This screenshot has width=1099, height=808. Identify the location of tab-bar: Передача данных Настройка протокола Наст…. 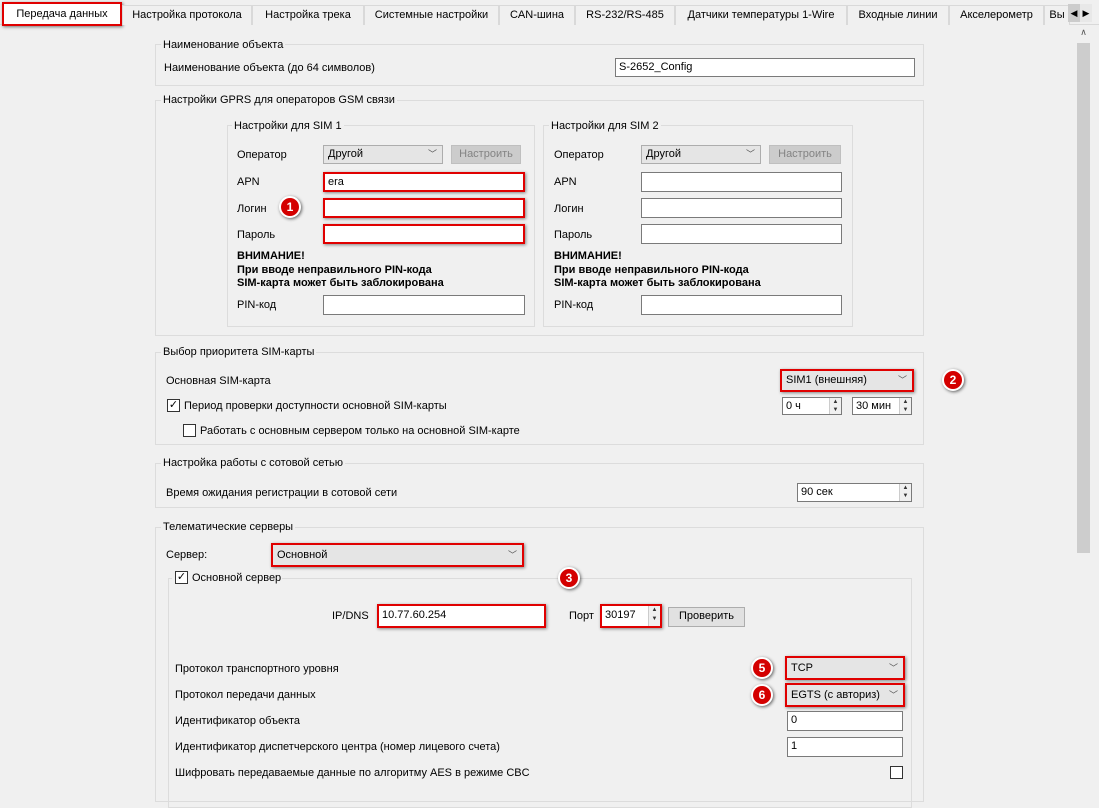
(549, 13).